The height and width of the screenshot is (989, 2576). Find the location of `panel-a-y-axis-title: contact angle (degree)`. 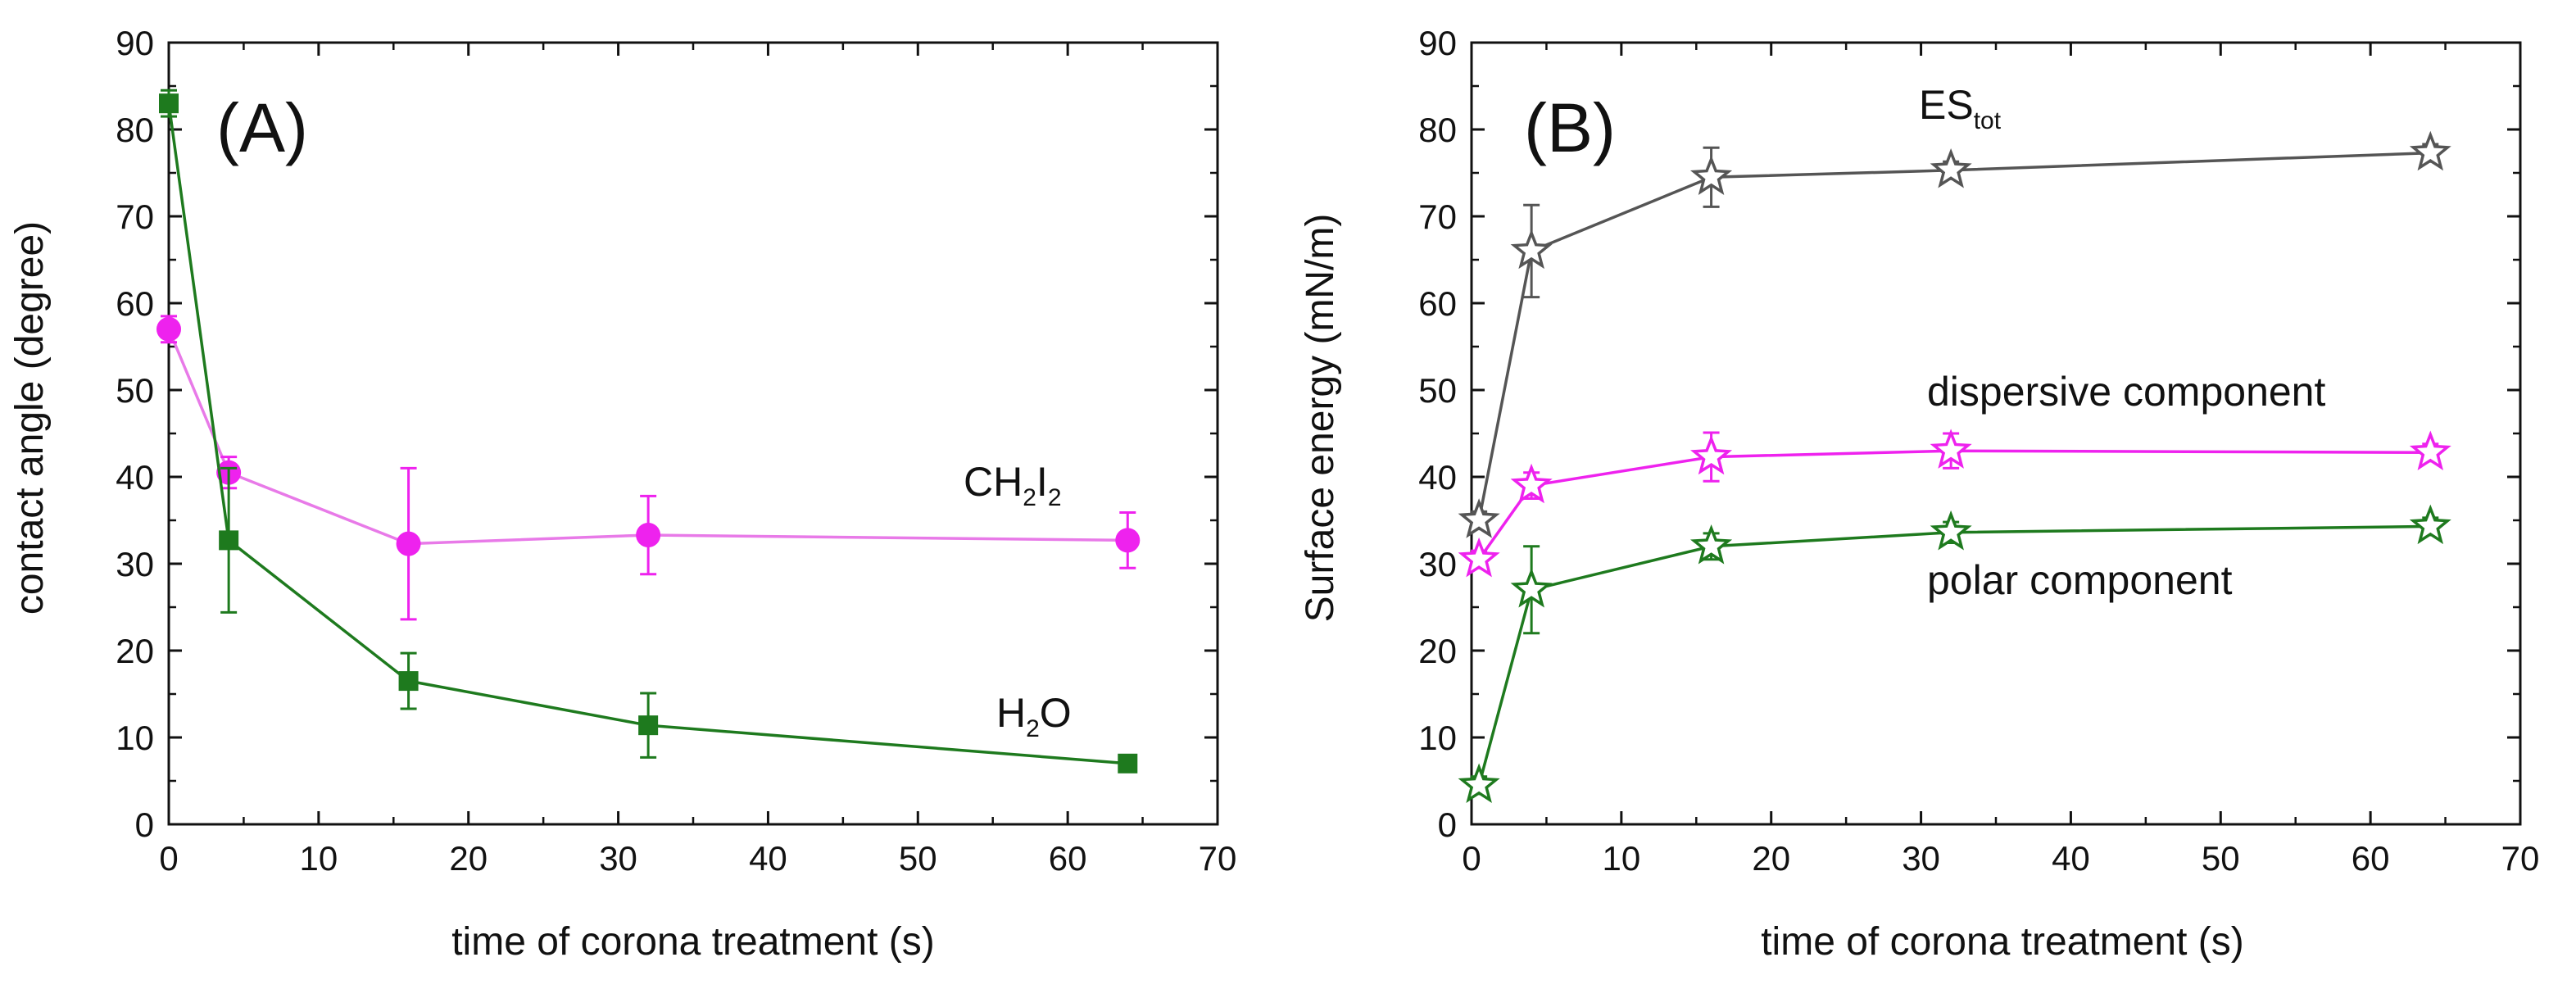

panel-a-y-axis-title: contact angle (degree) is located at coordinates (30, 418).